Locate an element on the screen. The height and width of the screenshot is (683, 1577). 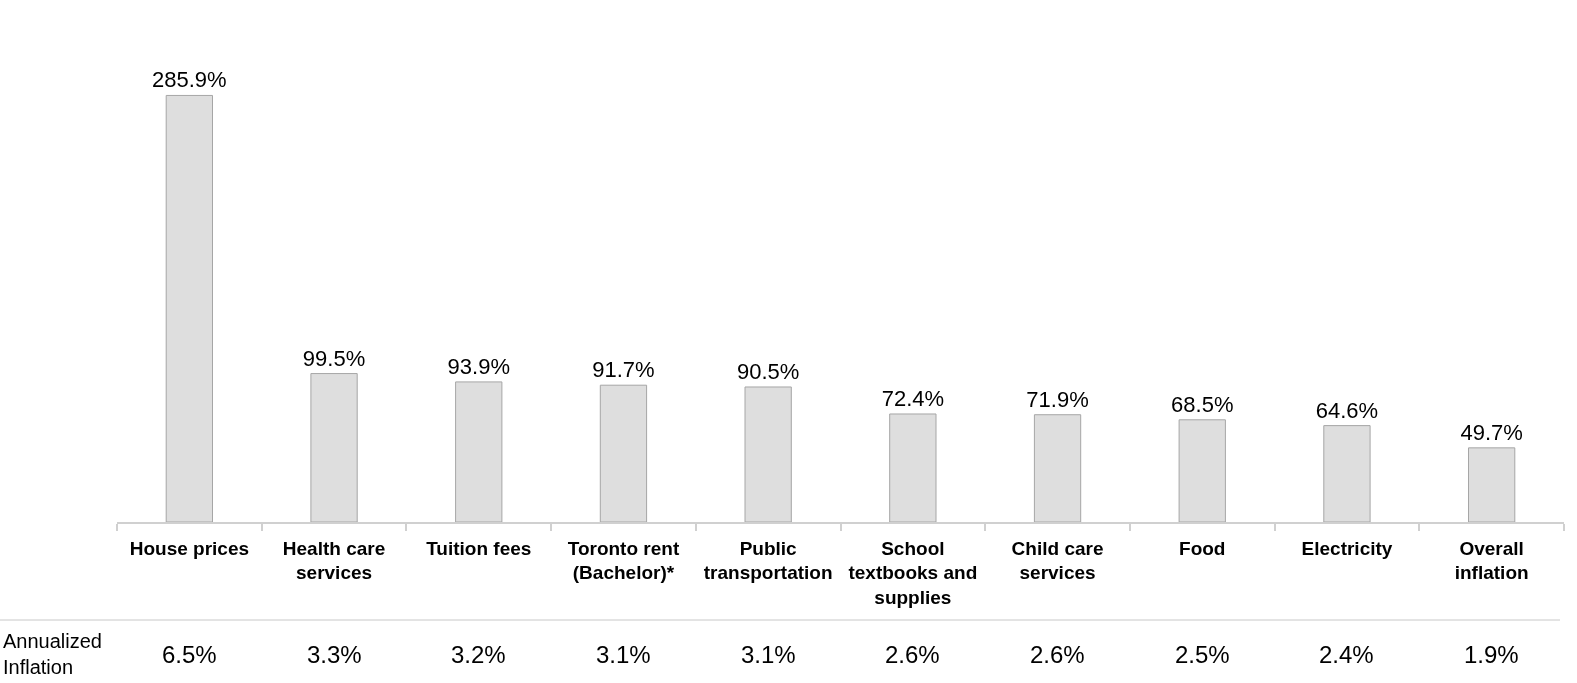
text: 2.5% is located at coordinates (1202, 654).